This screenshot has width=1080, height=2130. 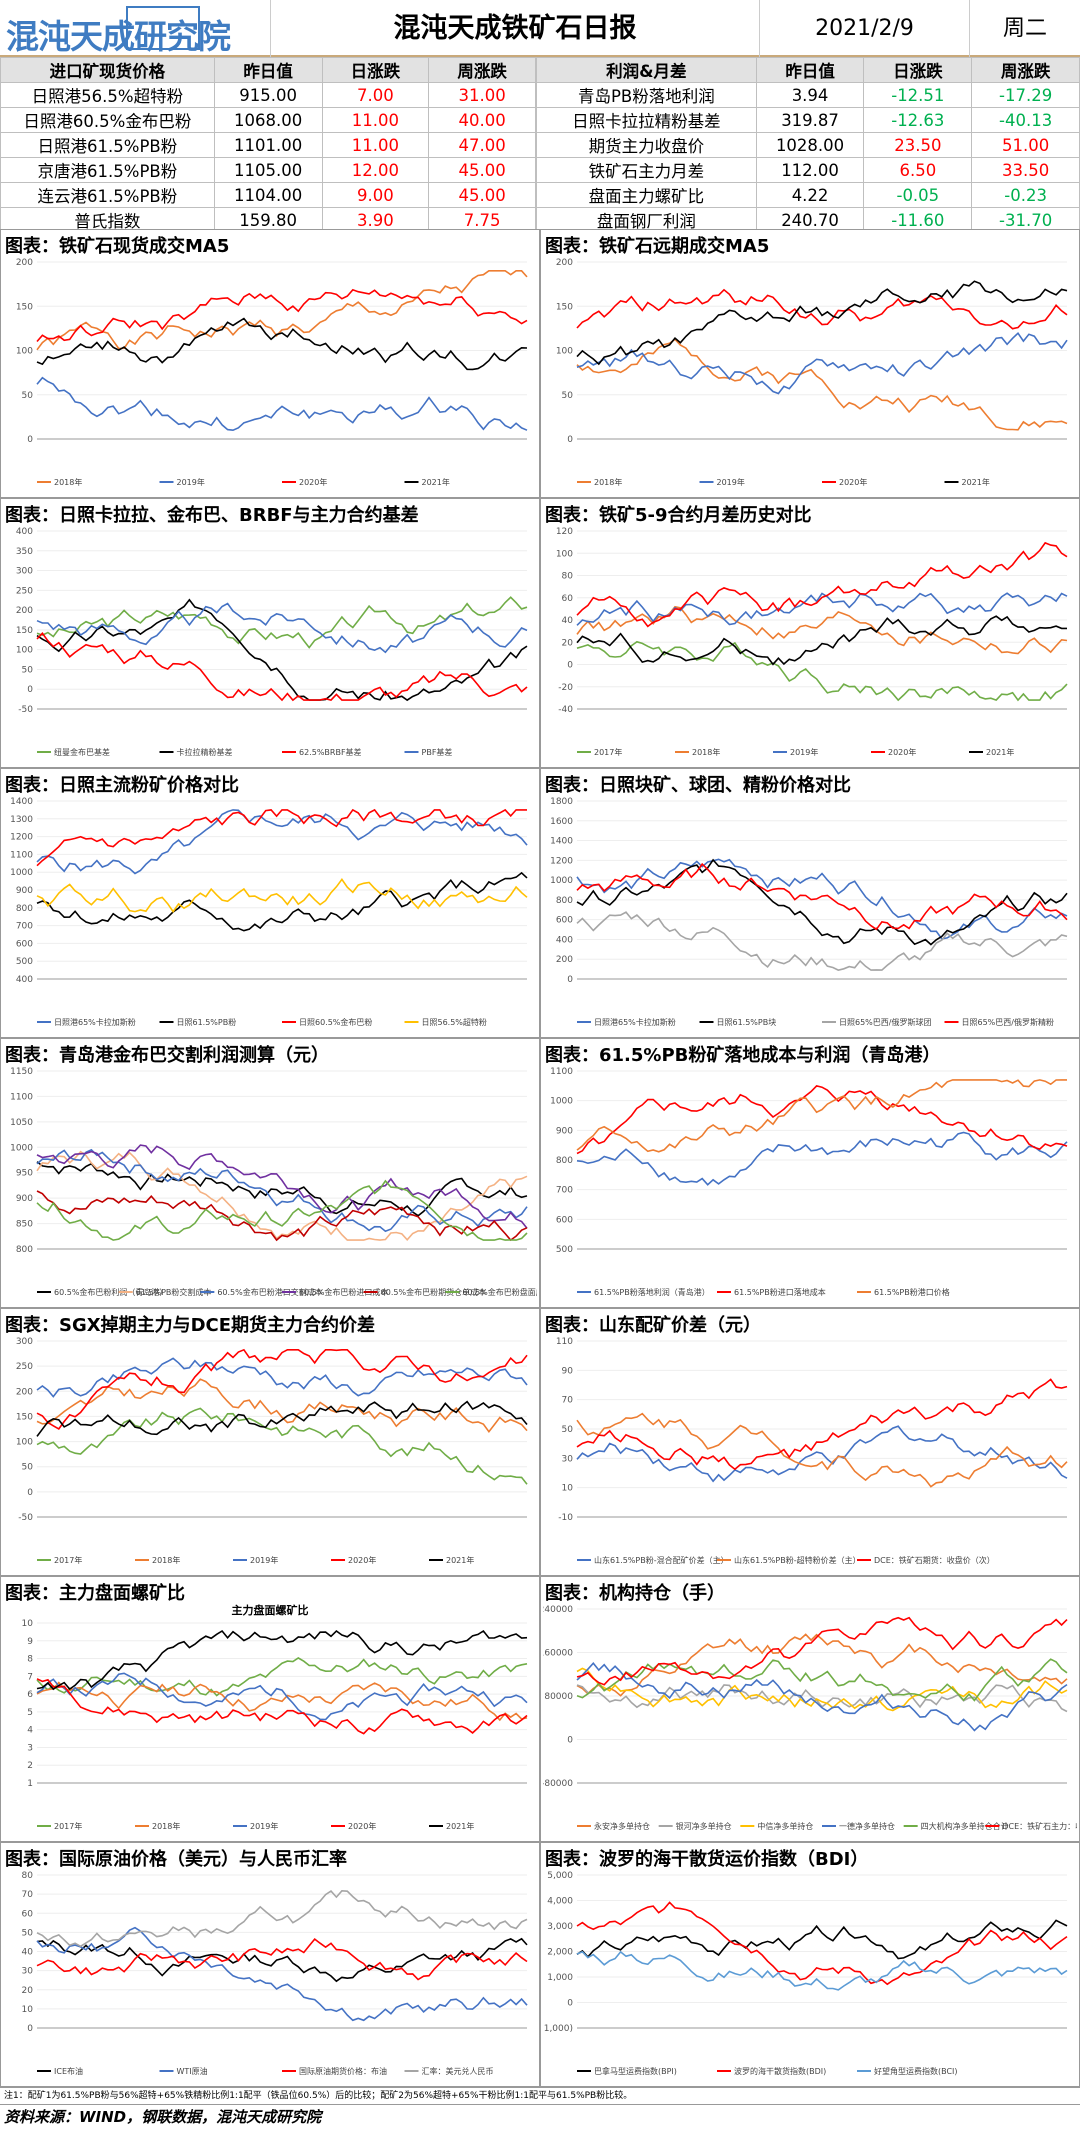 What do you see at coordinates (24, 944) in the screenshot?
I see `y-tick-label: 600` at bounding box center [24, 944].